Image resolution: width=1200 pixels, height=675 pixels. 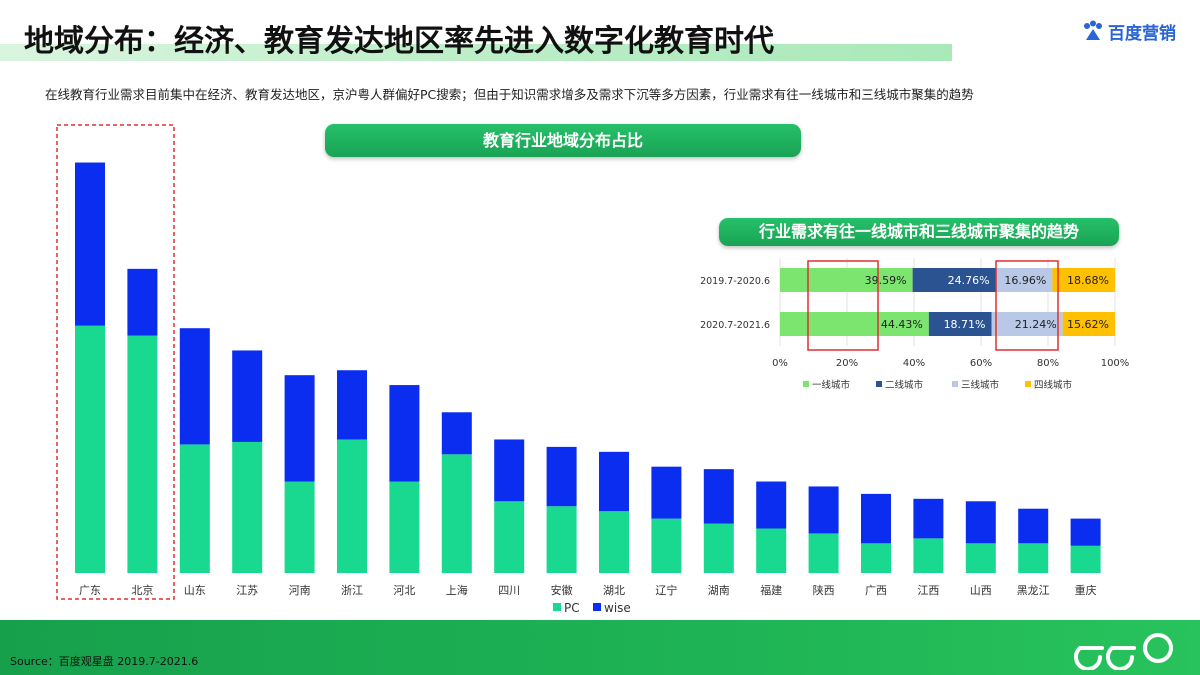 What do you see at coordinates (879, 384) in the screenshot?
I see `legend-swatch-tier2` at bounding box center [879, 384].